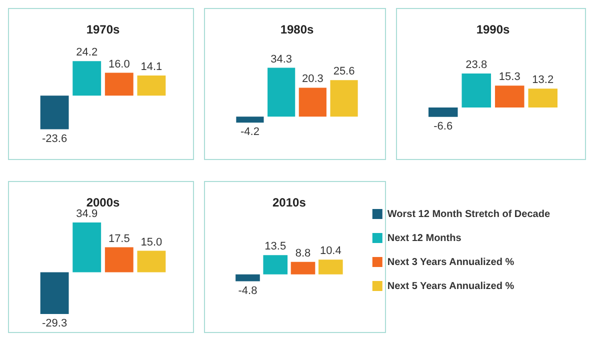 The width and height of the screenshot is (593, 347). What do you see at coordinates (289, 203) in the screenshot?
I see `chart-title: 2010s` at bounding box center [289, 203].